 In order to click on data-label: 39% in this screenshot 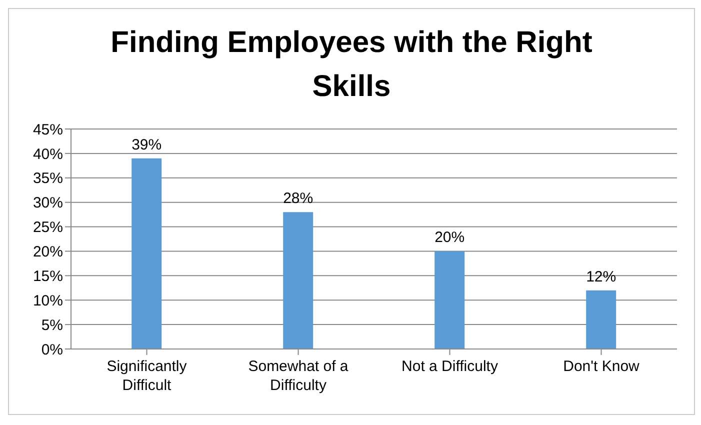, I will do `click(147, 145)`.